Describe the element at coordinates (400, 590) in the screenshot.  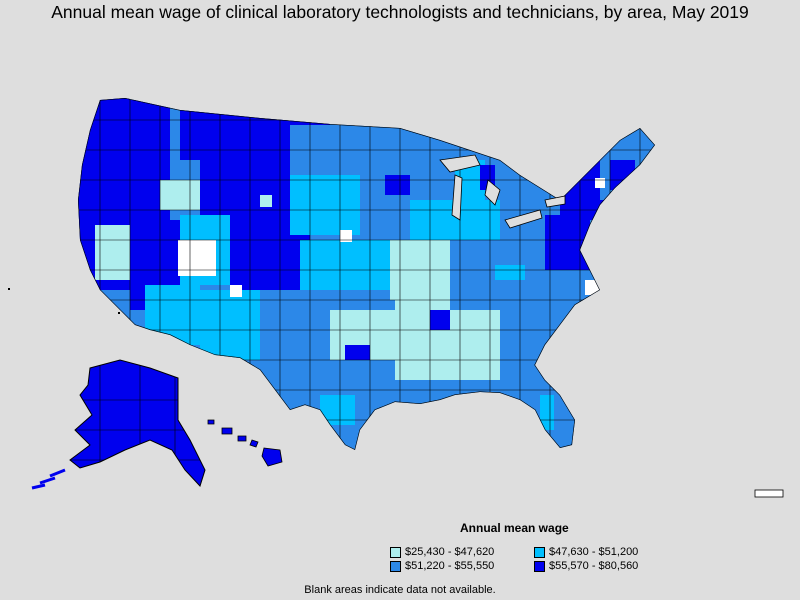
I see `footnote: Blank areas indicate data not available.` at that location.